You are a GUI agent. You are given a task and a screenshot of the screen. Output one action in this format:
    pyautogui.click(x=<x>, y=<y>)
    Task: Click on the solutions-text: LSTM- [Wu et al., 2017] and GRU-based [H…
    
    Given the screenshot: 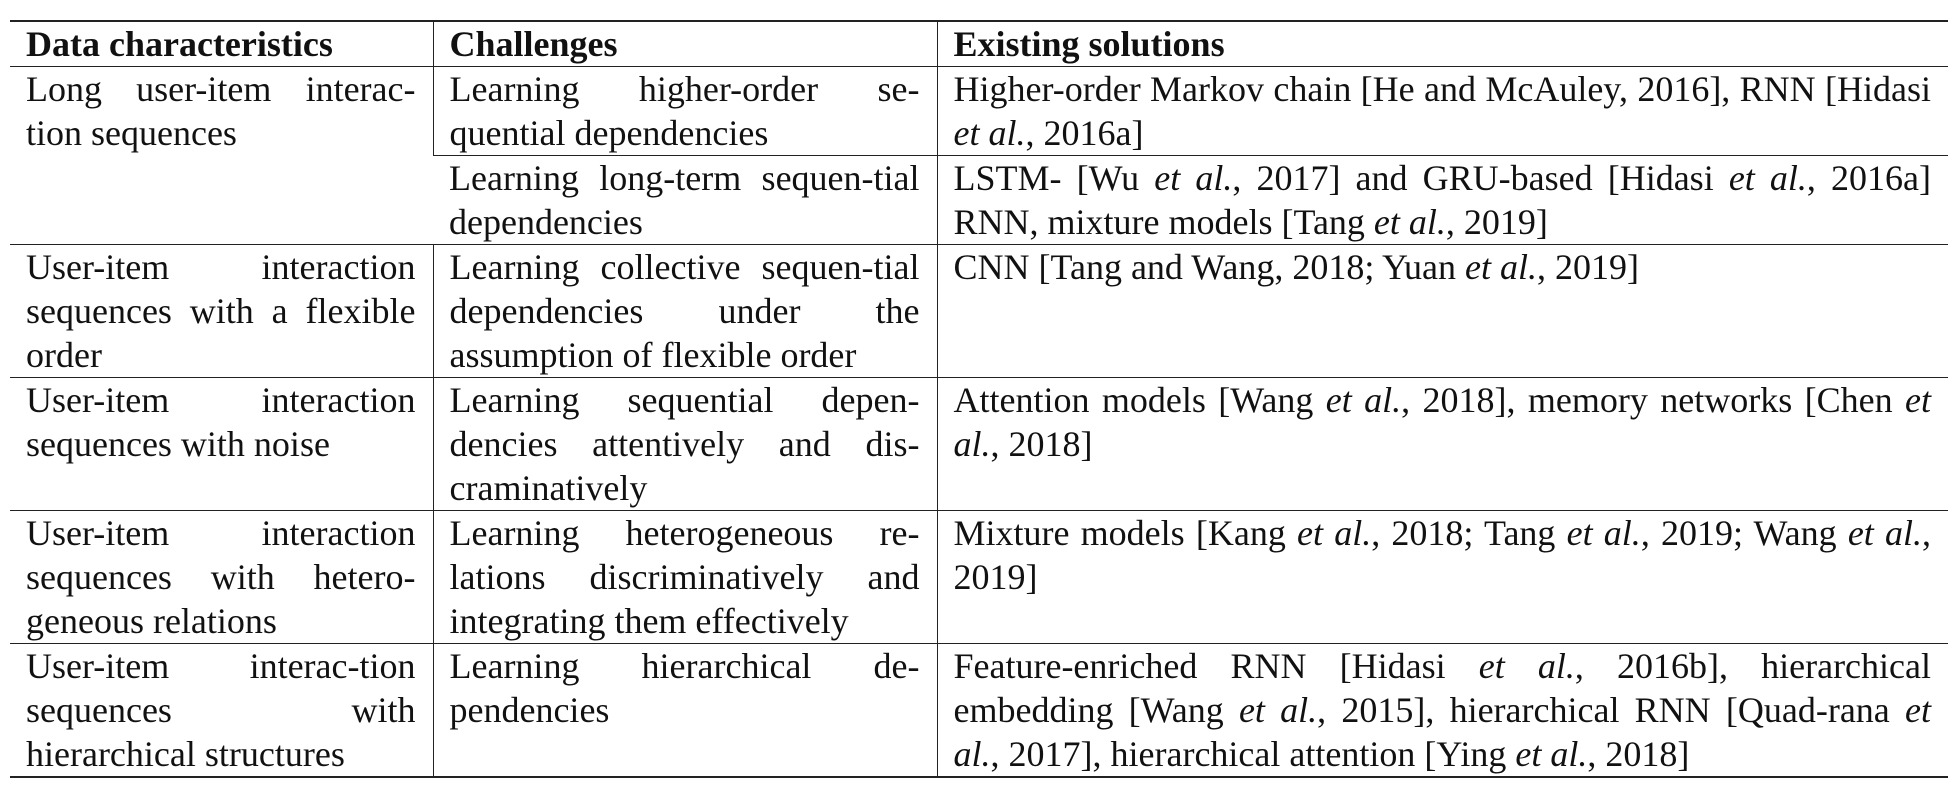 What is the action you would take?
    pyautogui.click(x=1442, y=200)
    